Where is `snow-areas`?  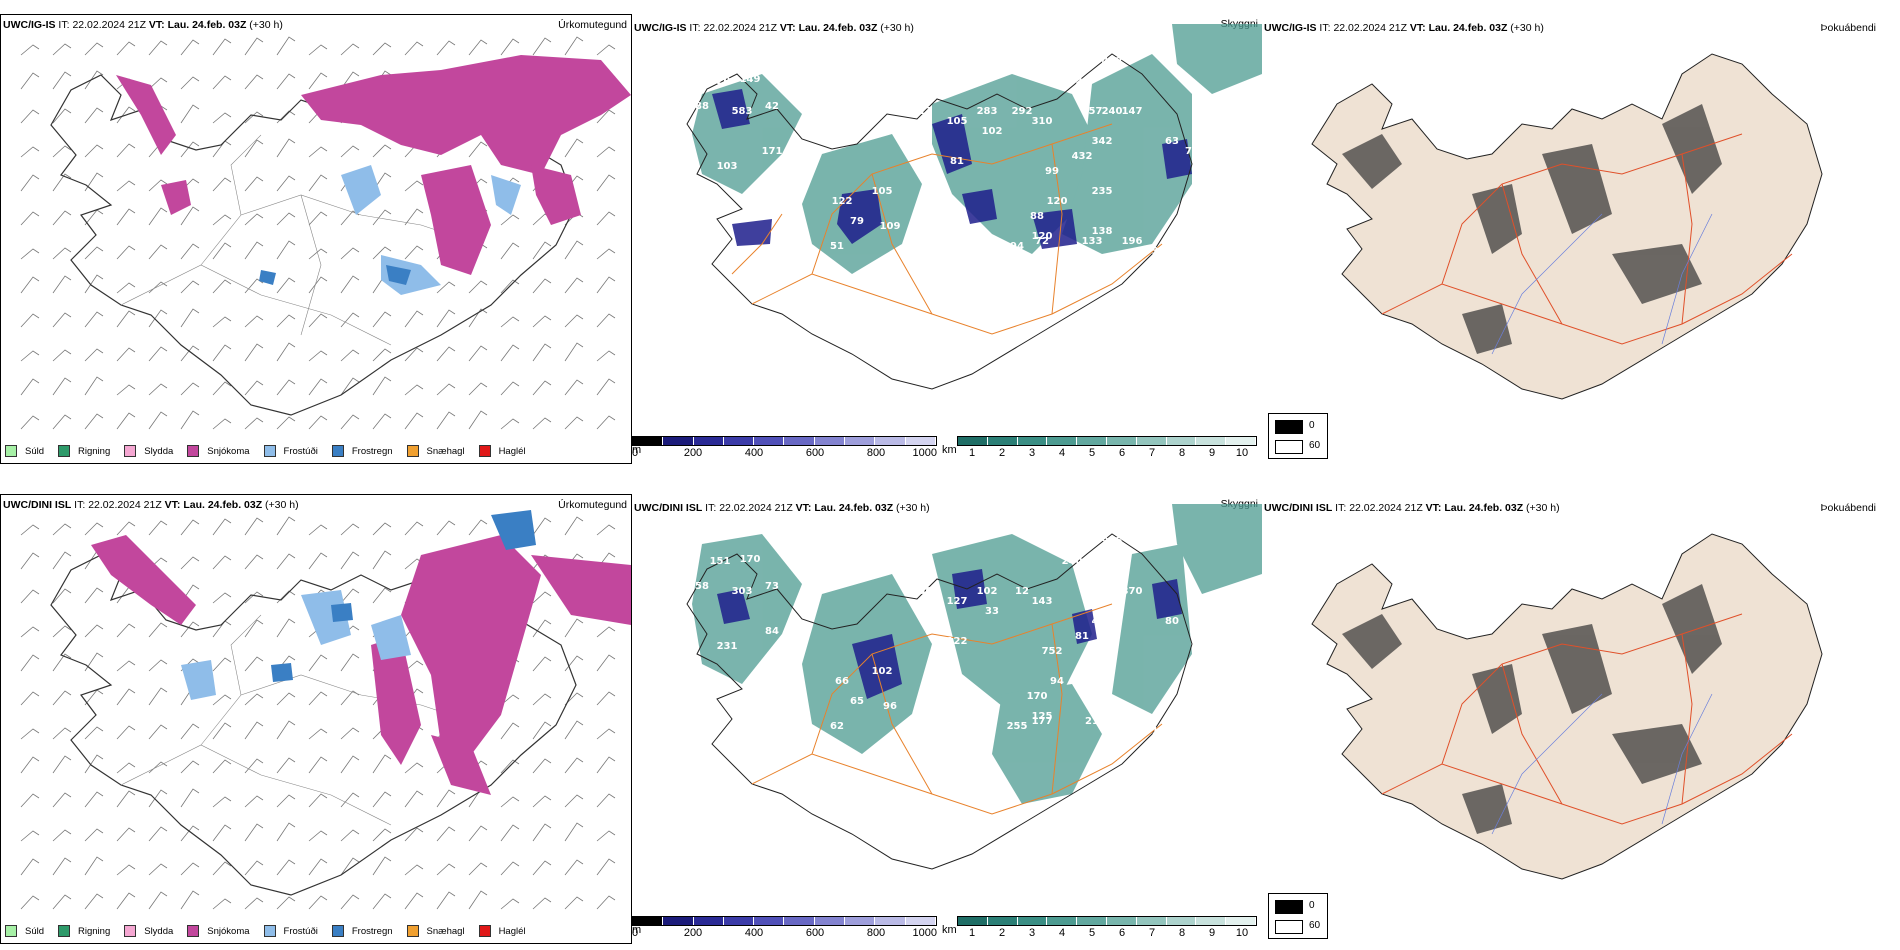
snow-areas is located at coordinates (361, 665).